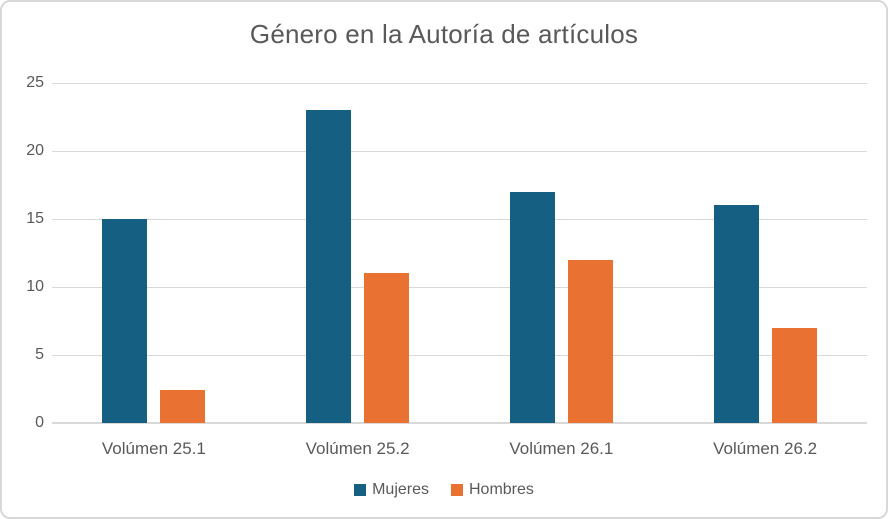 Image resolution: width=888 pixels, height=519 pixels. Describe the element at coordinates (459, 423) in the screenshot. I see `x-axis-baseline` at that location.